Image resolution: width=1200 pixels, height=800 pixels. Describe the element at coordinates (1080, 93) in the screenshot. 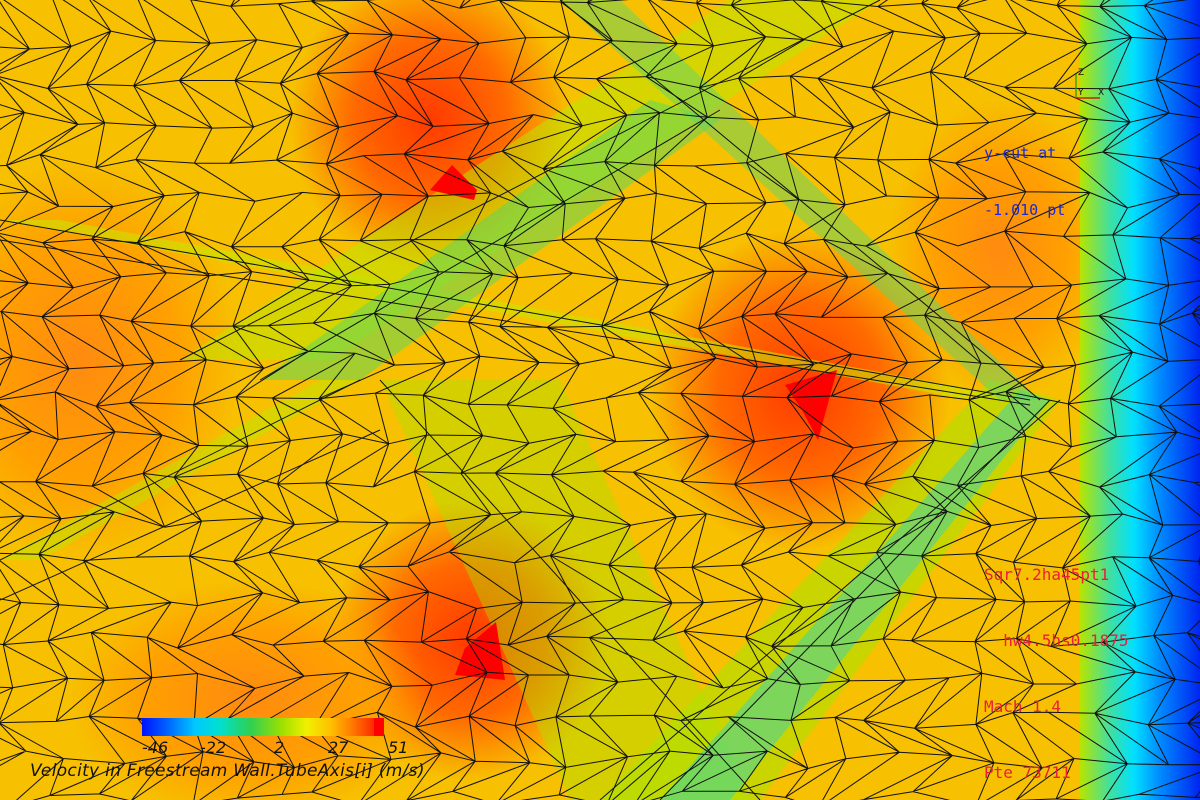

I see `axis-y-label: Y` at that location.